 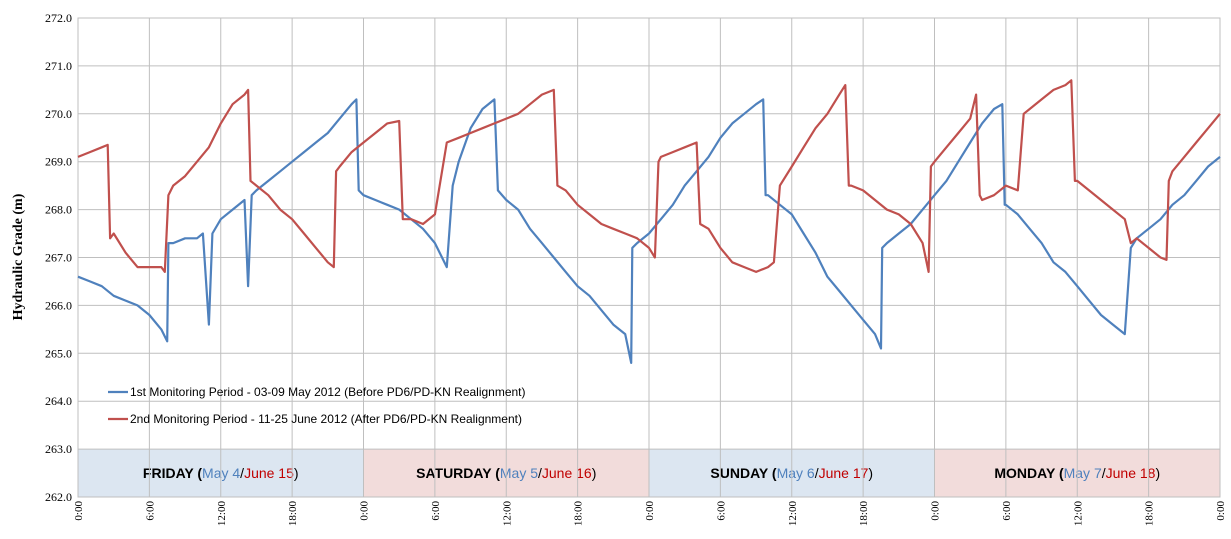 I want to click on day-band-label-part: June 15, so click(x=269, y=473).